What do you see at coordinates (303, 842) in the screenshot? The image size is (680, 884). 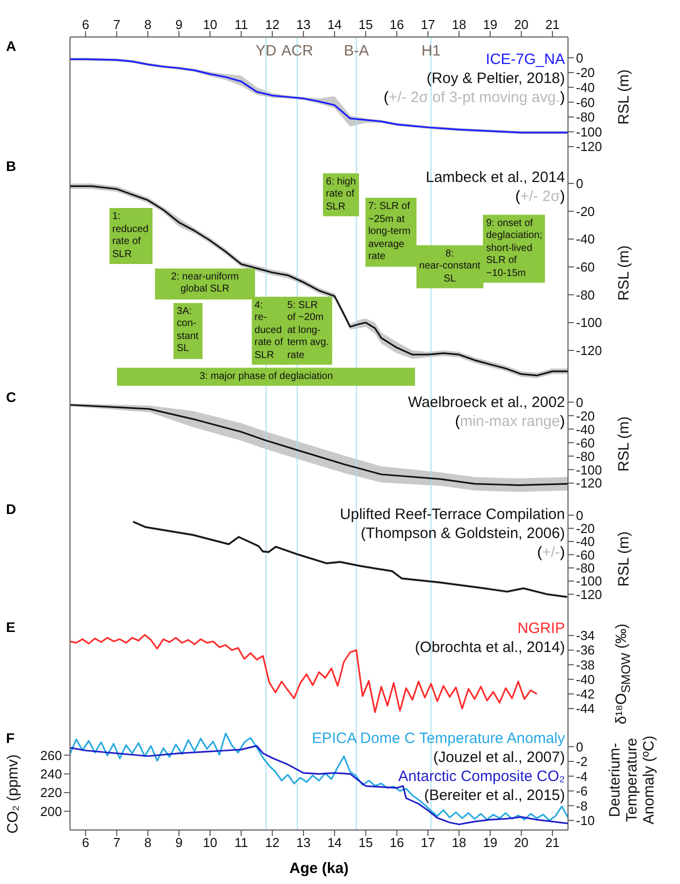 I see `x-tick-label: 13` at bounding box center [303, 842].